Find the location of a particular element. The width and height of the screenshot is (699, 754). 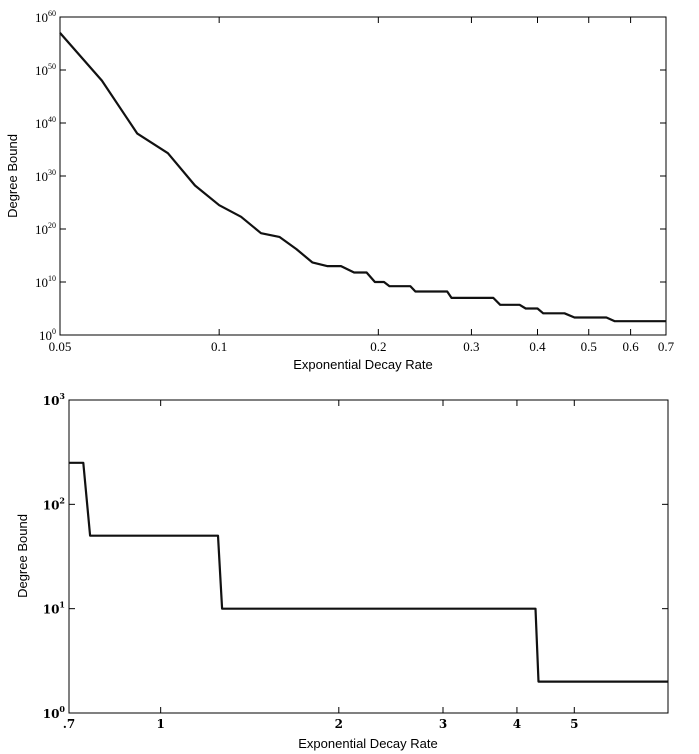

bottom-xtick-label: .7 is located at coordinates (69, 724).